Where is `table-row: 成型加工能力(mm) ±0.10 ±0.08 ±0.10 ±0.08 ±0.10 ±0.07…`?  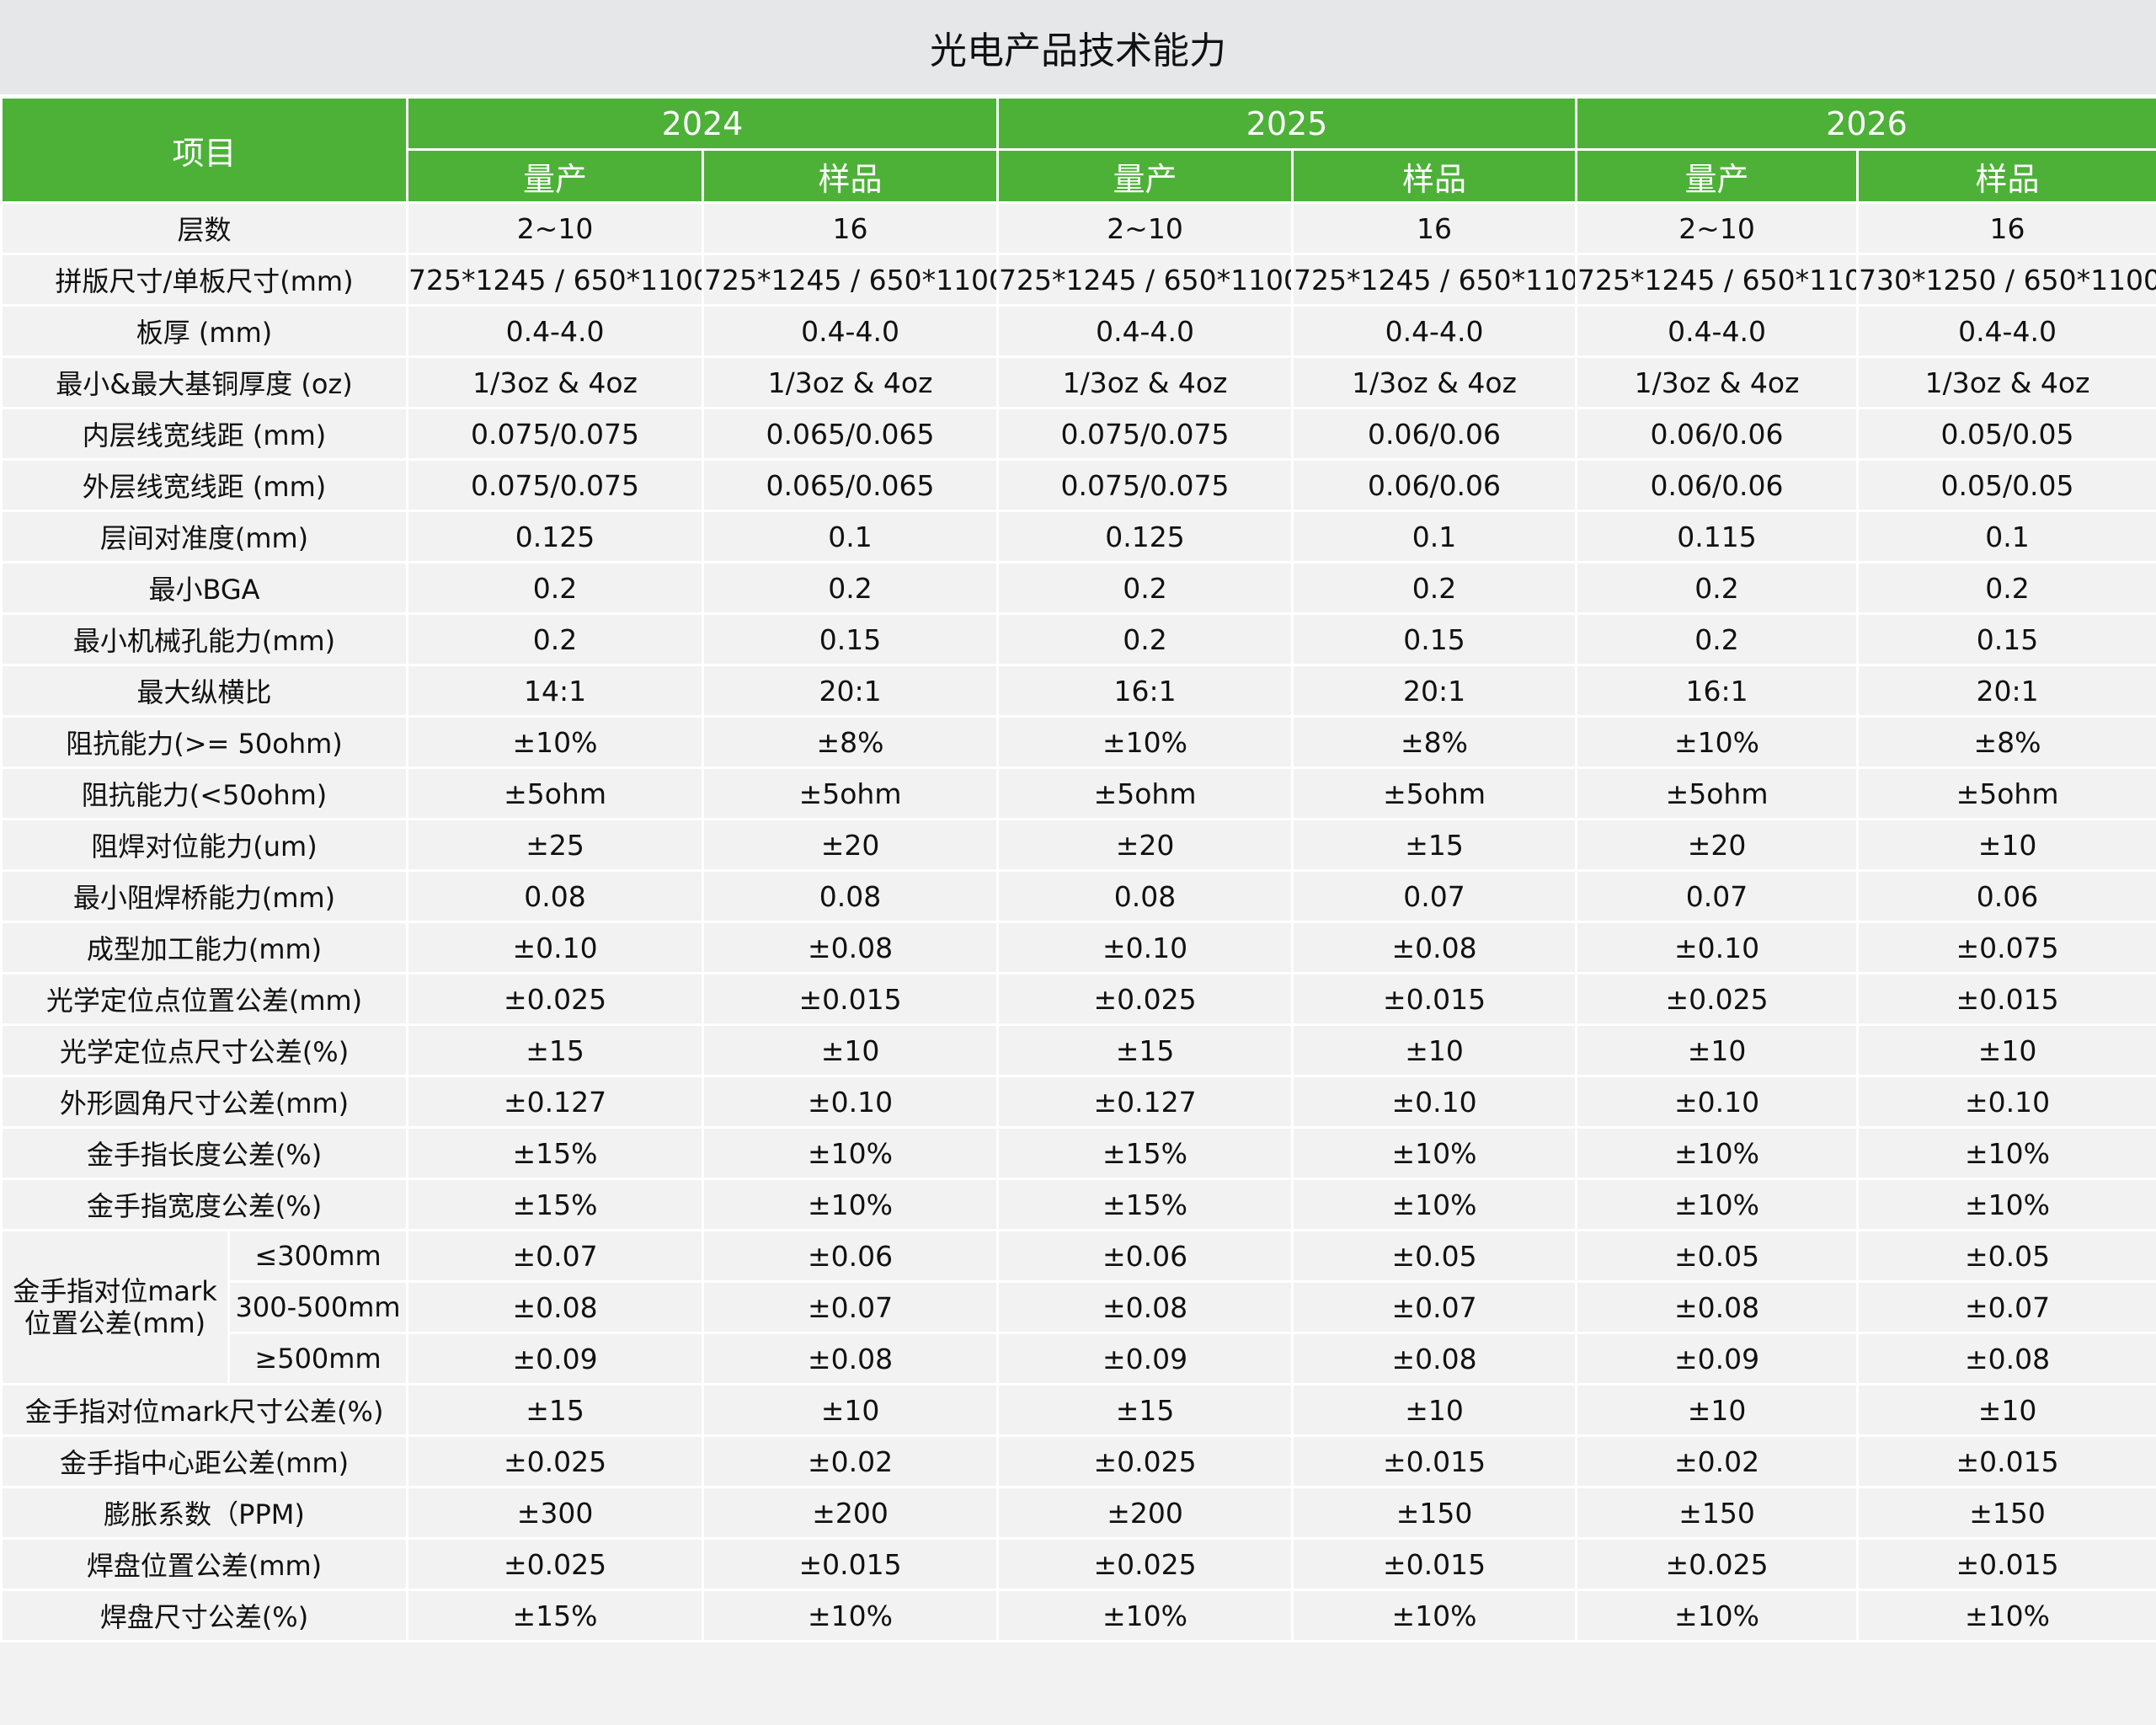
table-row: 成型加工能力(mm) ±0.10 ±0.08 ±0.10 ±0.08 ±0.10 ±0.07… is located at coordinates (1078, 948).